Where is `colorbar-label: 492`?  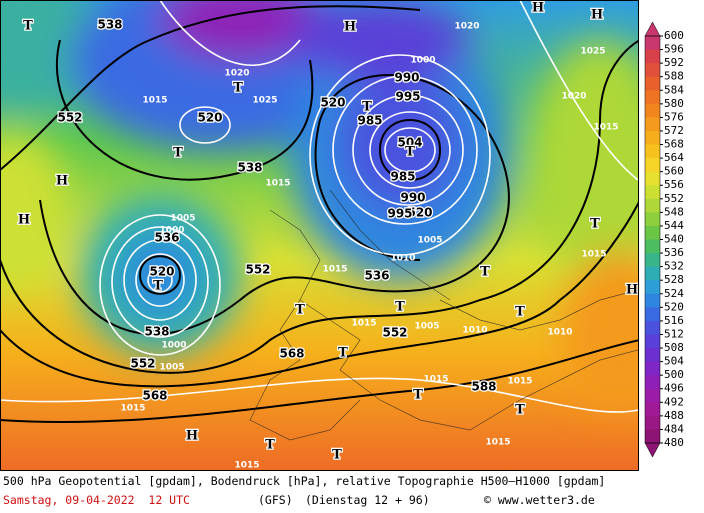
colorbar-label: 492 is located at coordinates (674, 401).